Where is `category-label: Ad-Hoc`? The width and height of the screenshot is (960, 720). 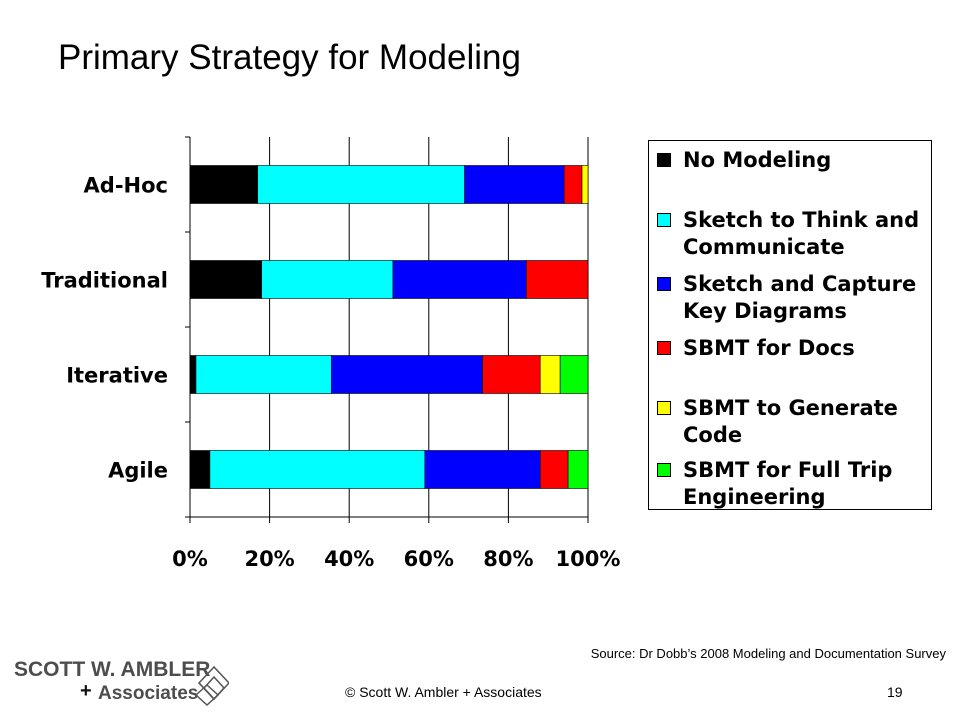
category-label: Ad-Hoc is located at coordinates (126, 186).